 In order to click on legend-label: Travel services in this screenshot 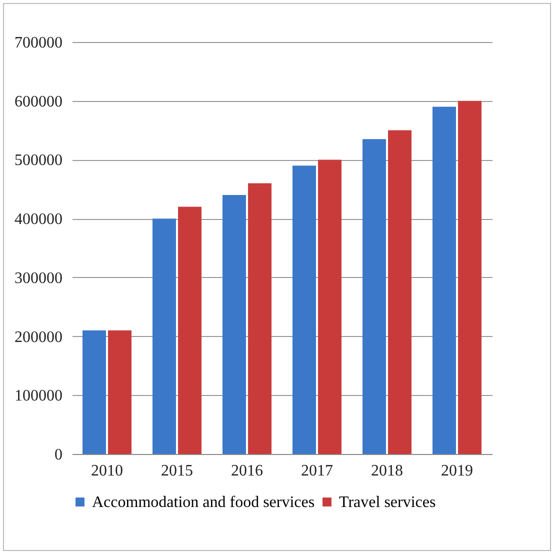, I will do `click(387, 502)`.